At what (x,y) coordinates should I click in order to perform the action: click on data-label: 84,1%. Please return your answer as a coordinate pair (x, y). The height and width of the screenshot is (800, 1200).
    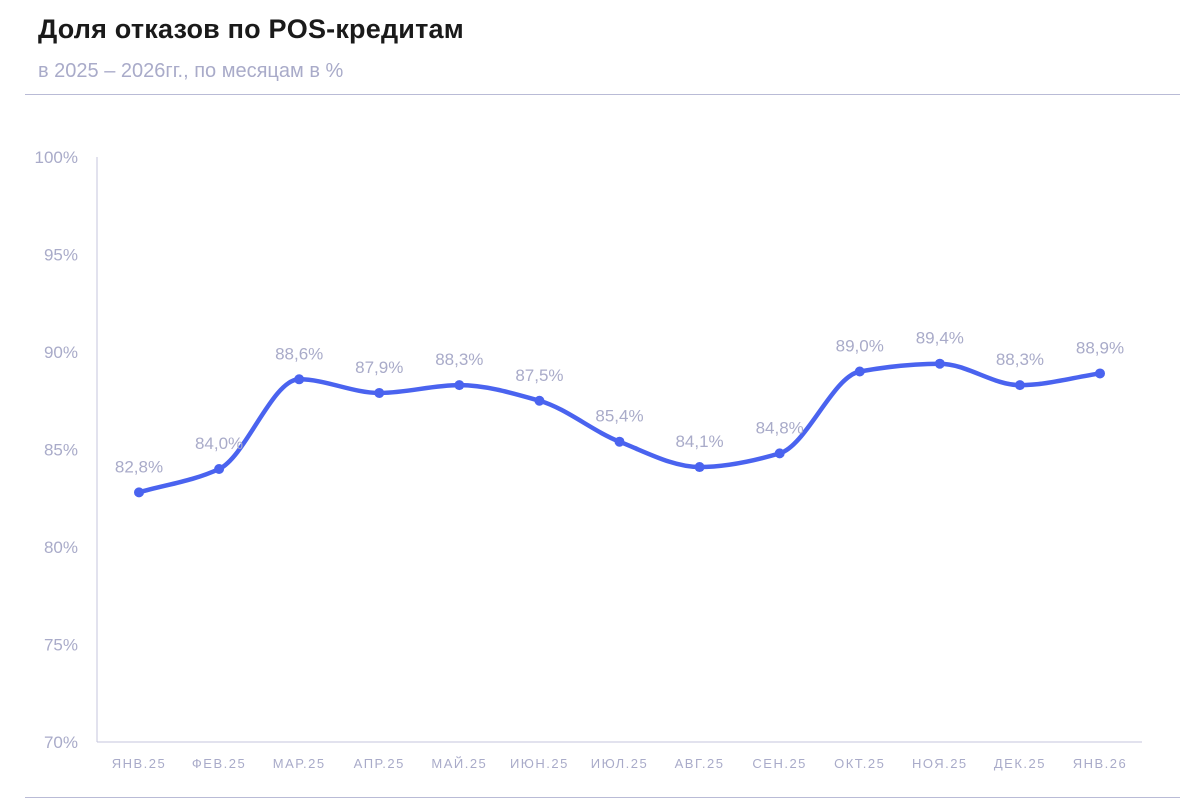
    Looking at the image, I should click on (699, 441).